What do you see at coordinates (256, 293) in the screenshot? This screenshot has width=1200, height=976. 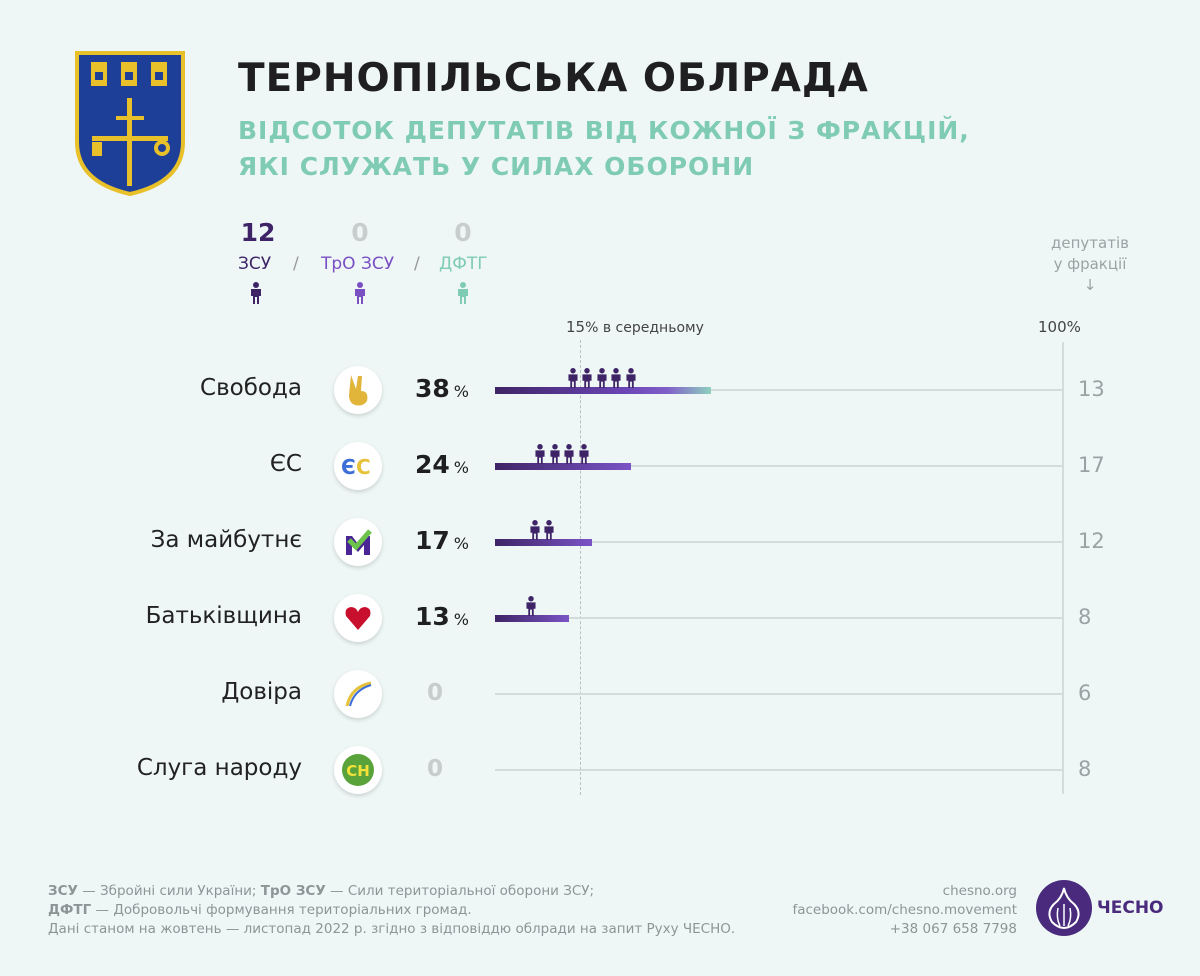 I see `person-icon-zsu` at bounding box center [256, 293].